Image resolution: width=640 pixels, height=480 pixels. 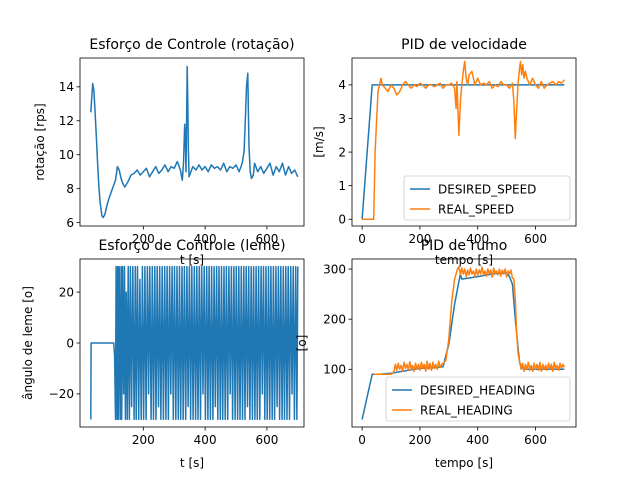 What do you see at coordinates (464, 45) in the screenshot?
I see `chart-title: PID de velocidade` at bounding box center [464, 45].